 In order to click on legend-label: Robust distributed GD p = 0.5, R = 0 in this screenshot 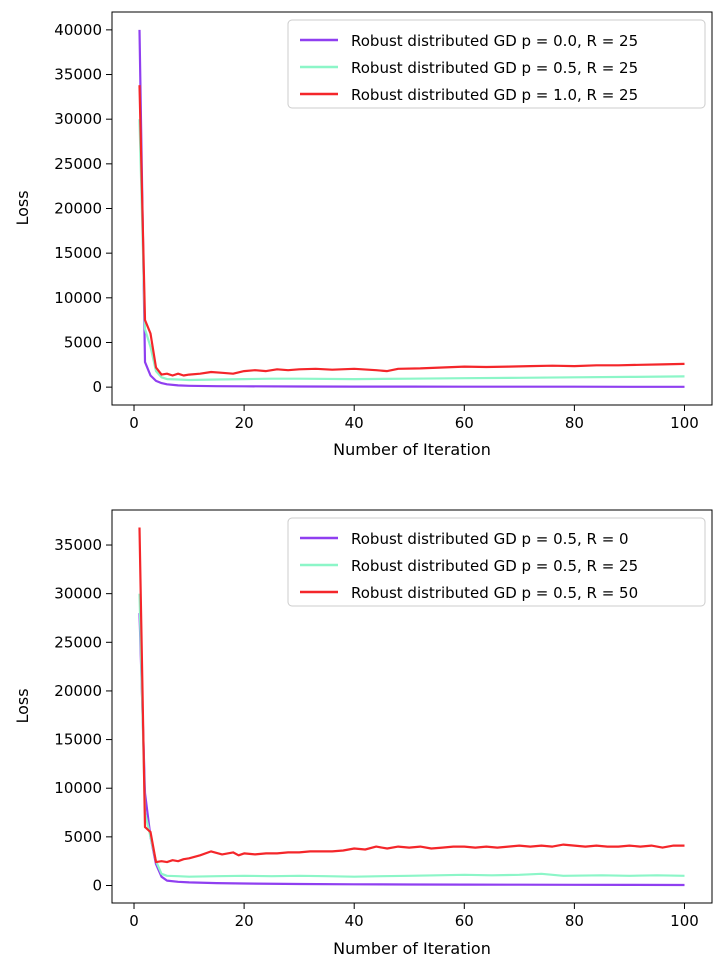, I will do `click(490, 539)`.